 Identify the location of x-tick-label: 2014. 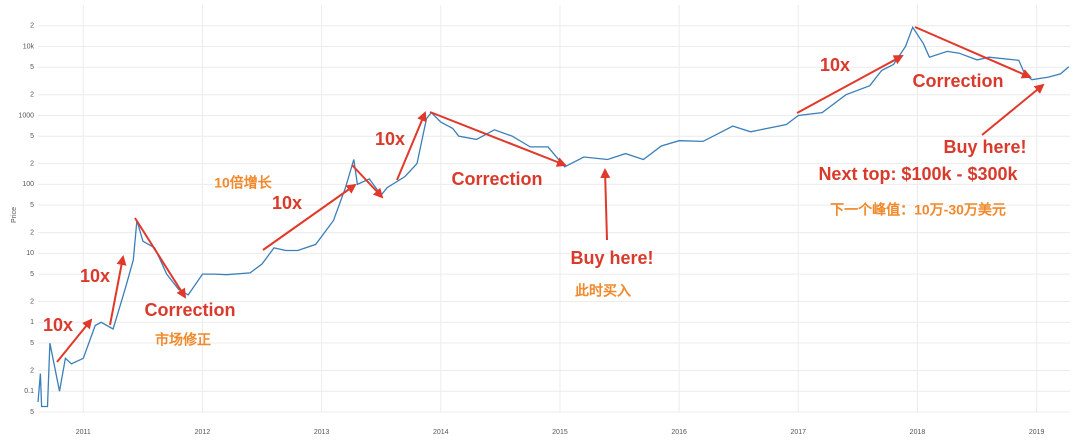
(441, 432).